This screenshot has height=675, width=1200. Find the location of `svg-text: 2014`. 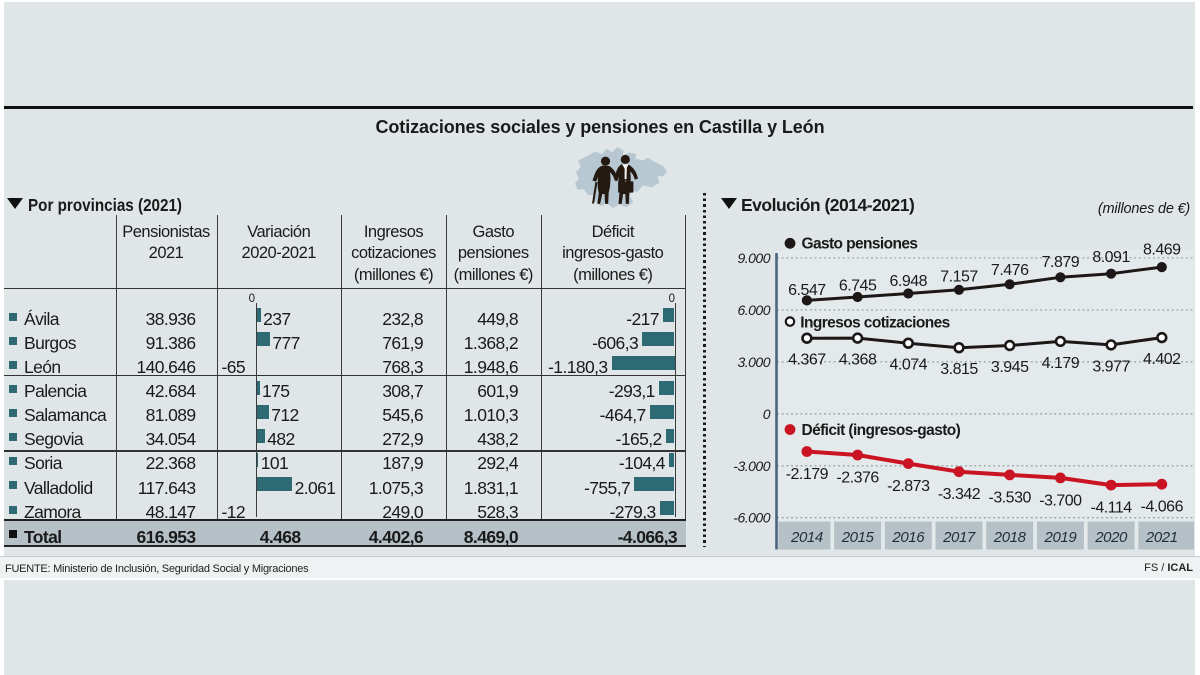

svg-text: 2014 is located at coordinates (806, 537).